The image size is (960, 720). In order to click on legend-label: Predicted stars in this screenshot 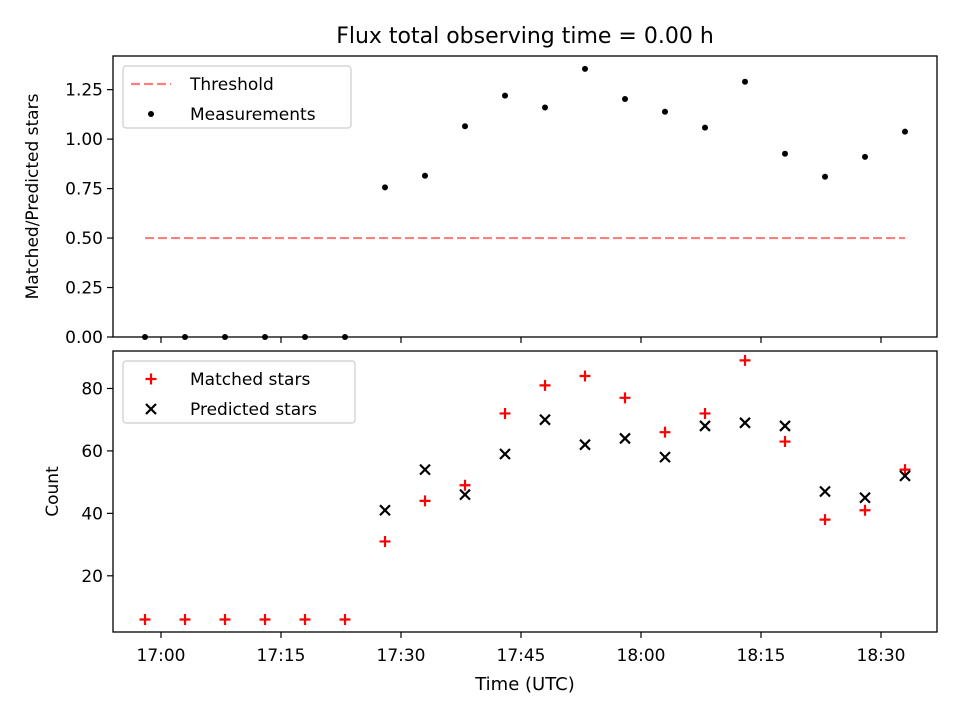, I will do `click(253, 410)`.